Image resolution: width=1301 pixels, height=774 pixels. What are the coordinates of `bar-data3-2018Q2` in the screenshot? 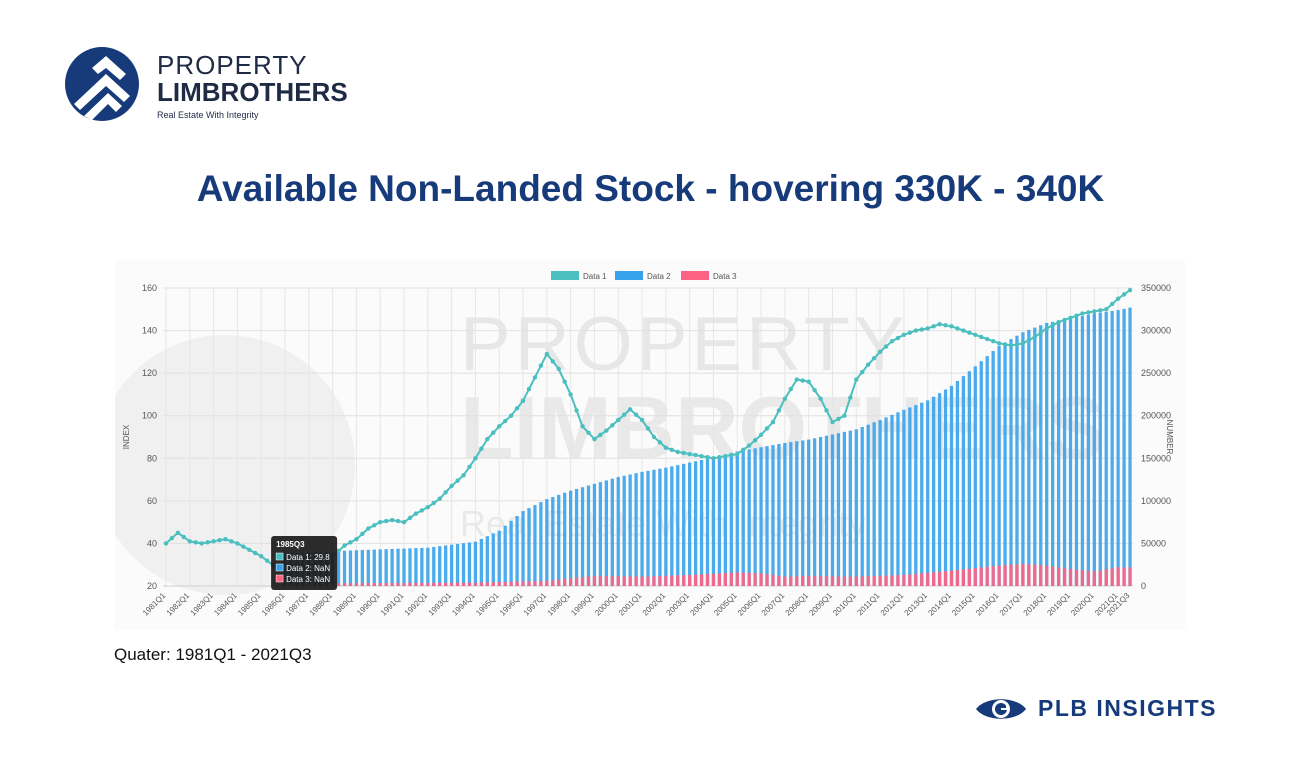 It's located at (1053, 576).